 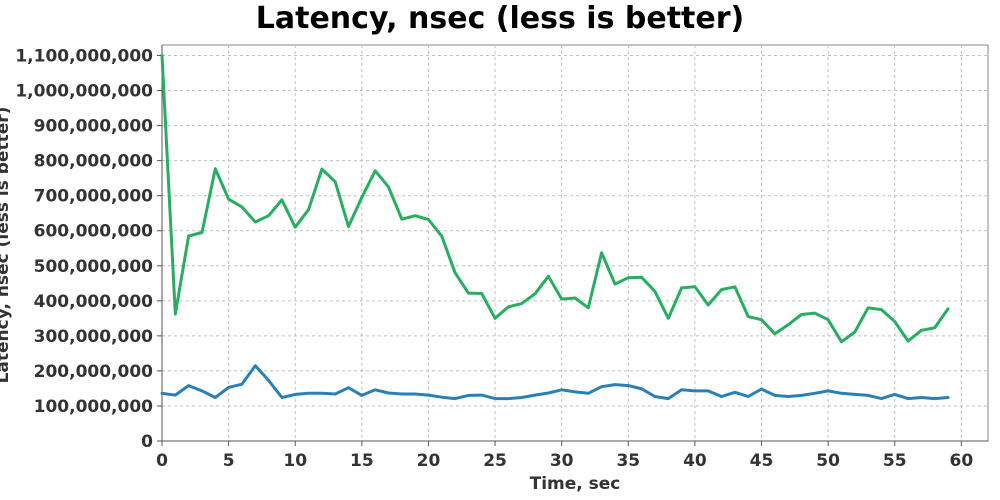 What do you see at coordinates (895, 461) in the screenshot?
I see `x-tick-label: 55` at bounding box center [895, 461].